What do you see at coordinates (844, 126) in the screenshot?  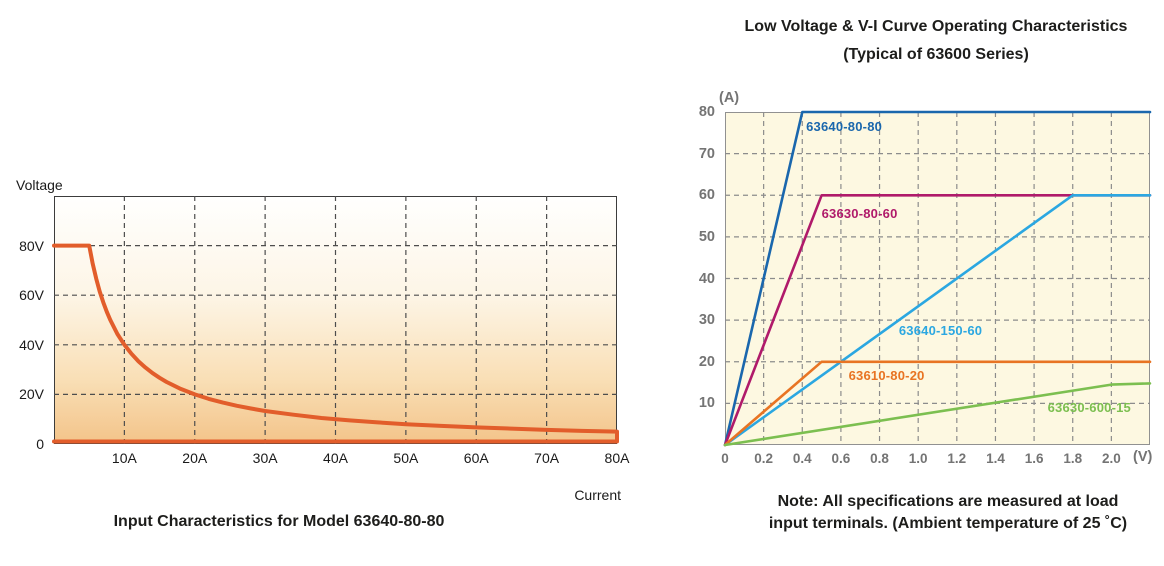 I see `series-label-63640-80-80: 63640-80-80` at bounding box center [844, 126].